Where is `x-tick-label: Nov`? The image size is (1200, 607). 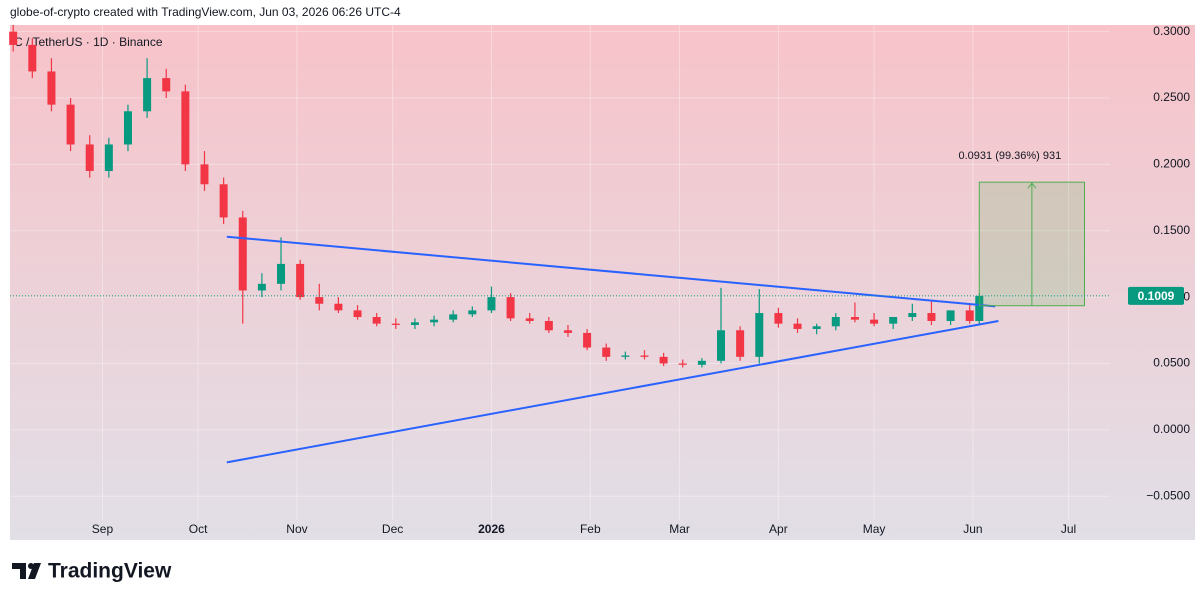 x-tick-label: Nov is located at coordinates (296, 529).